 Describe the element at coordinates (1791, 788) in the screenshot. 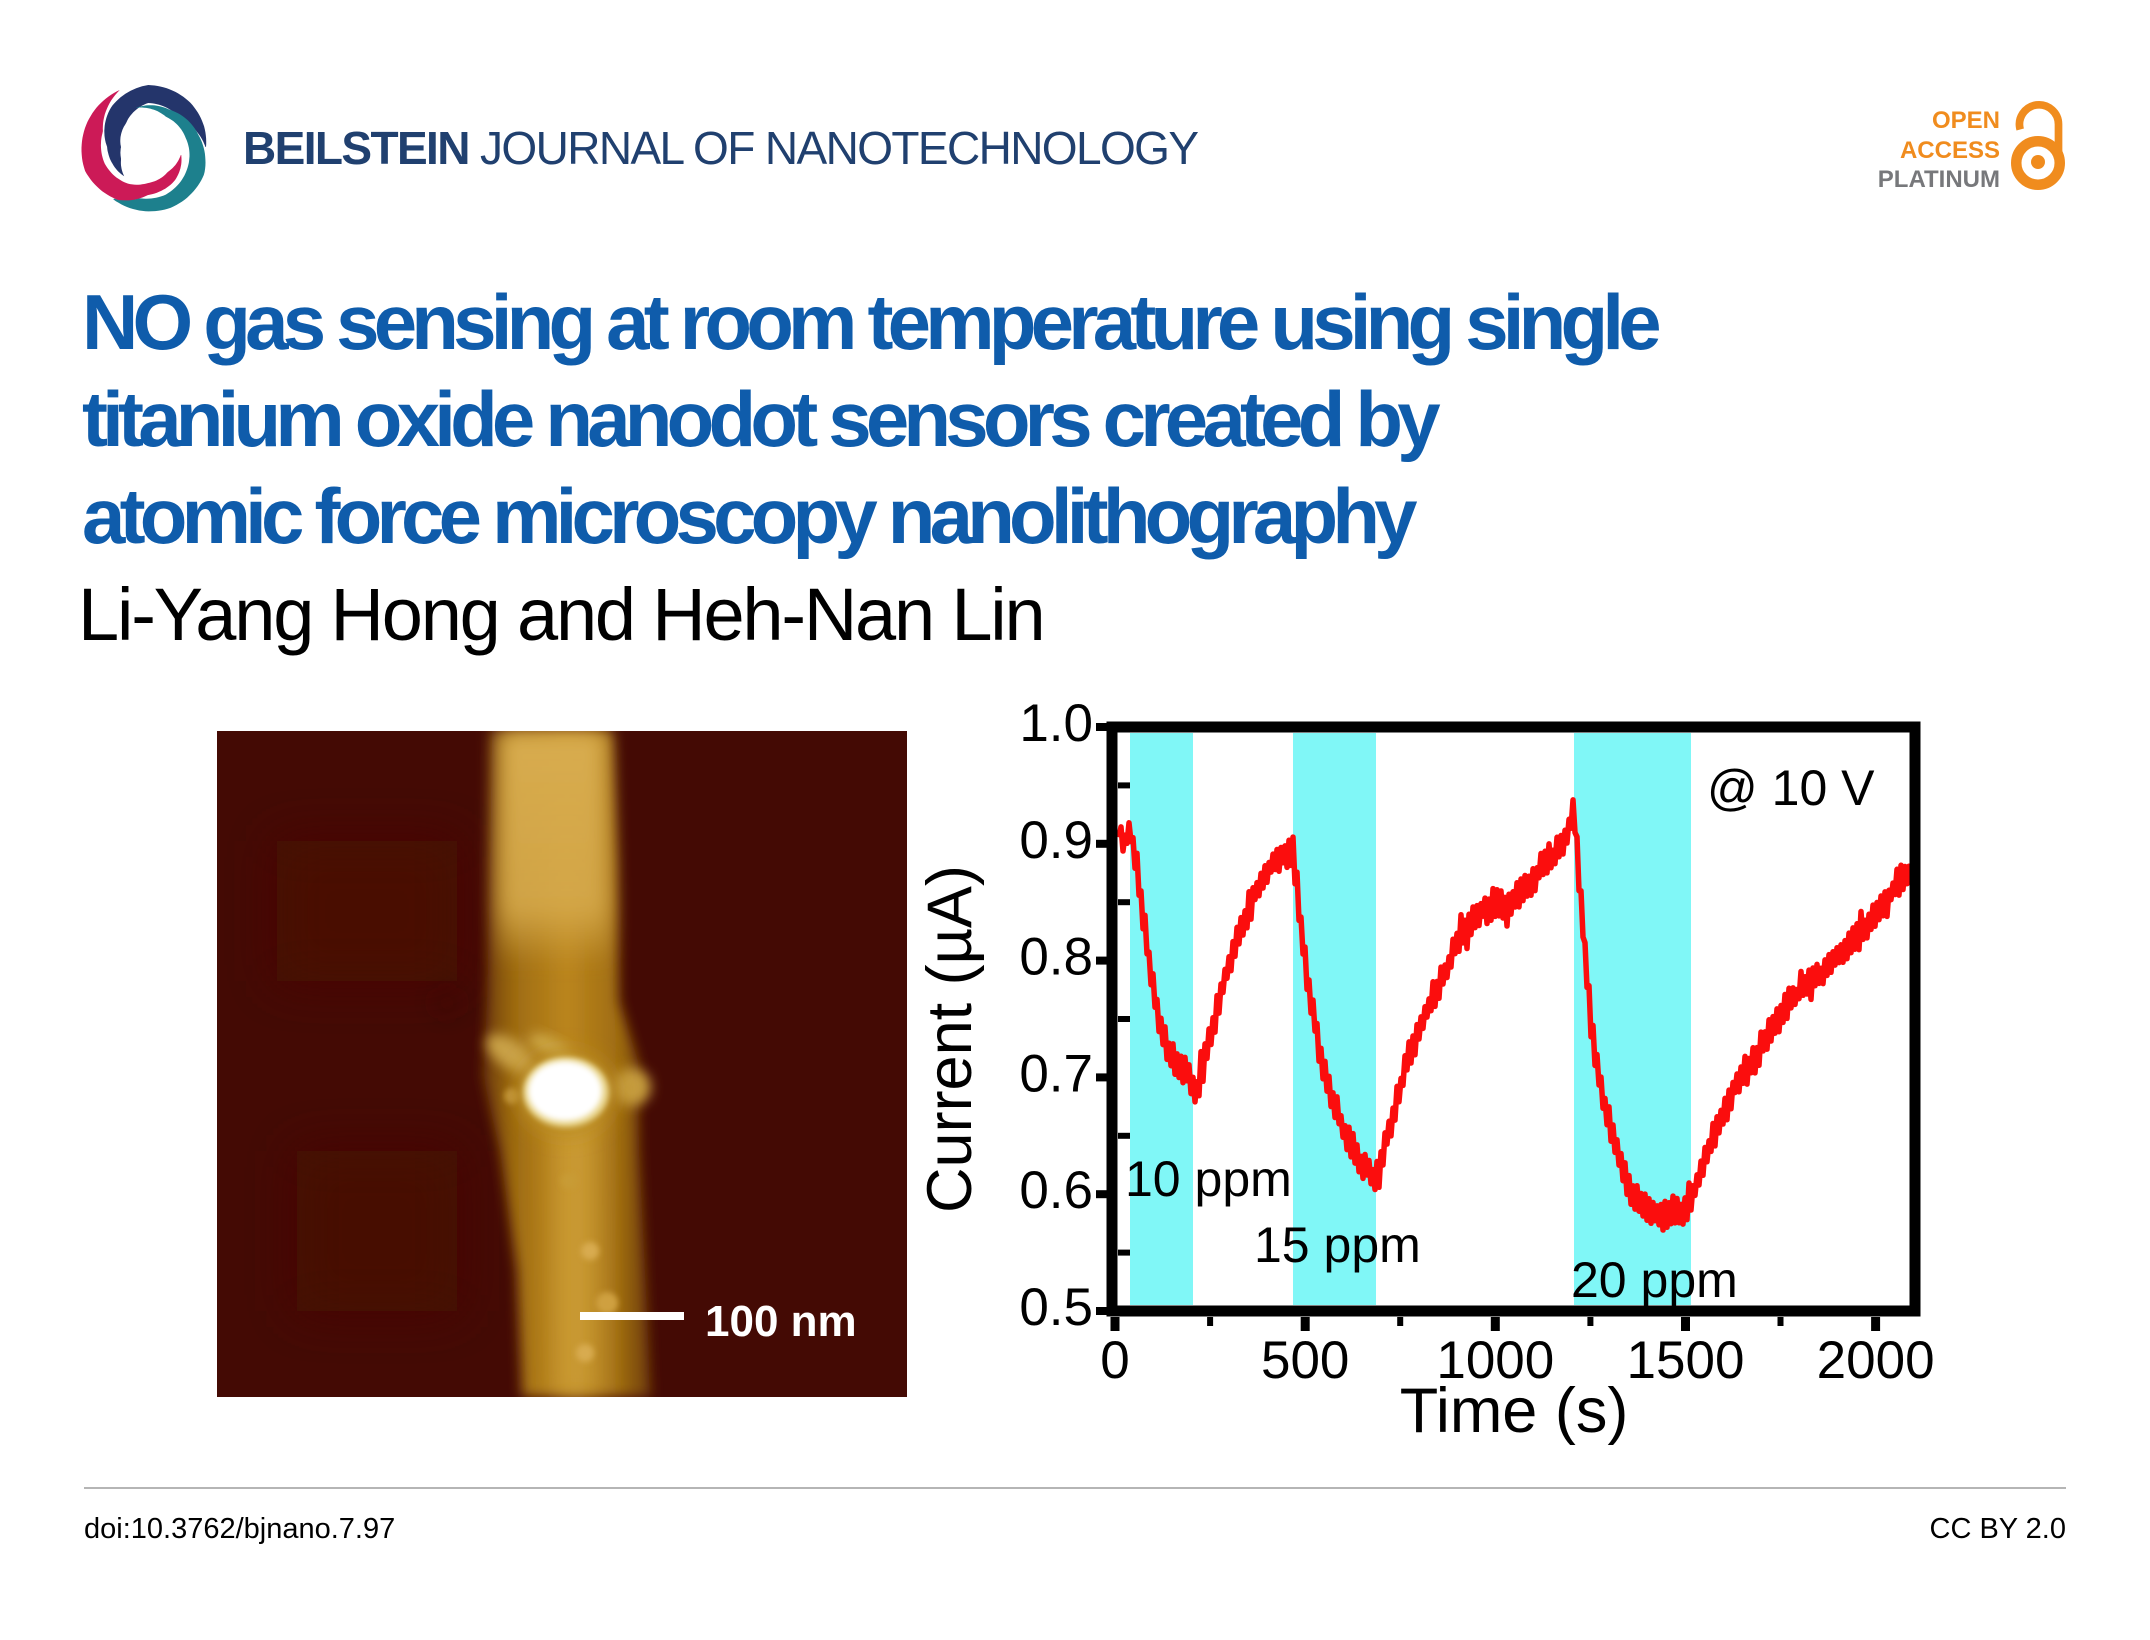

I see `svg-text: @ 10 V` at that location.